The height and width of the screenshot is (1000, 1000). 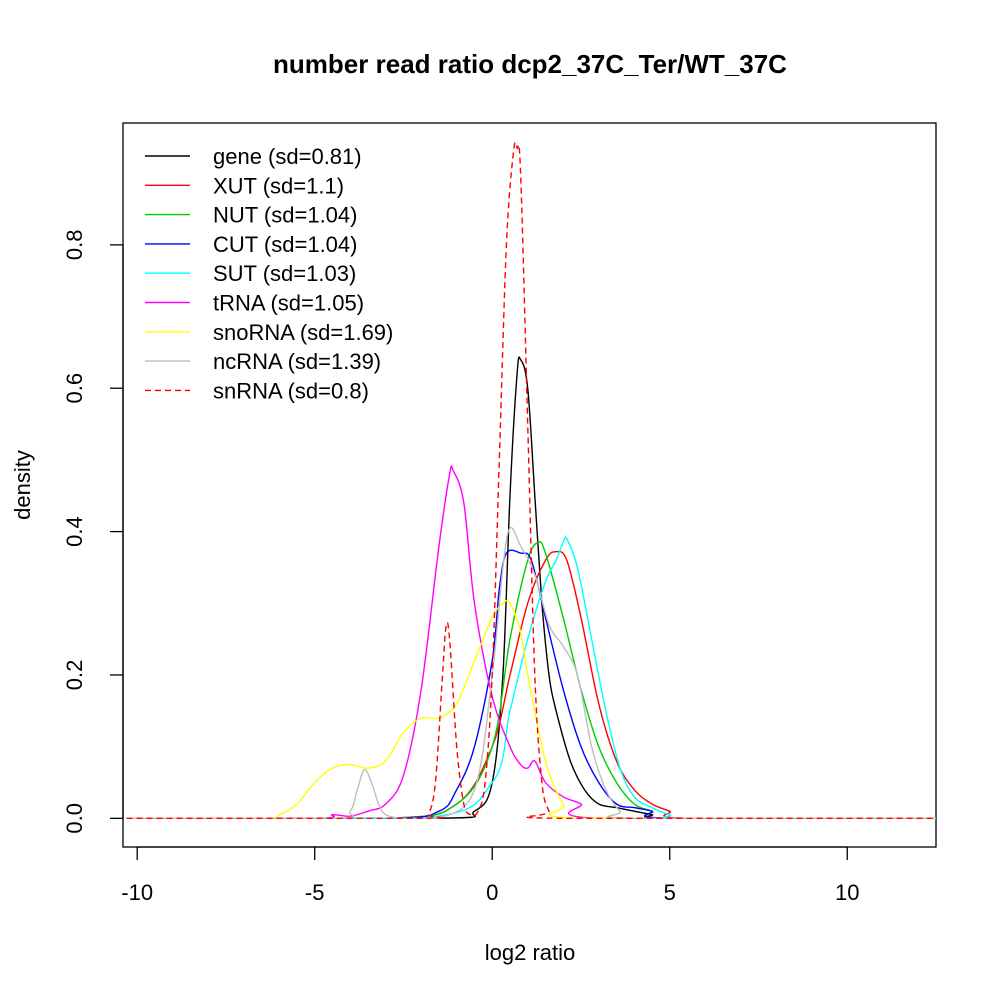 What do you see at coordinates (315, 892) in the screenshot?
I see `x-tick-label: -5` at bounding box center [315, 892].